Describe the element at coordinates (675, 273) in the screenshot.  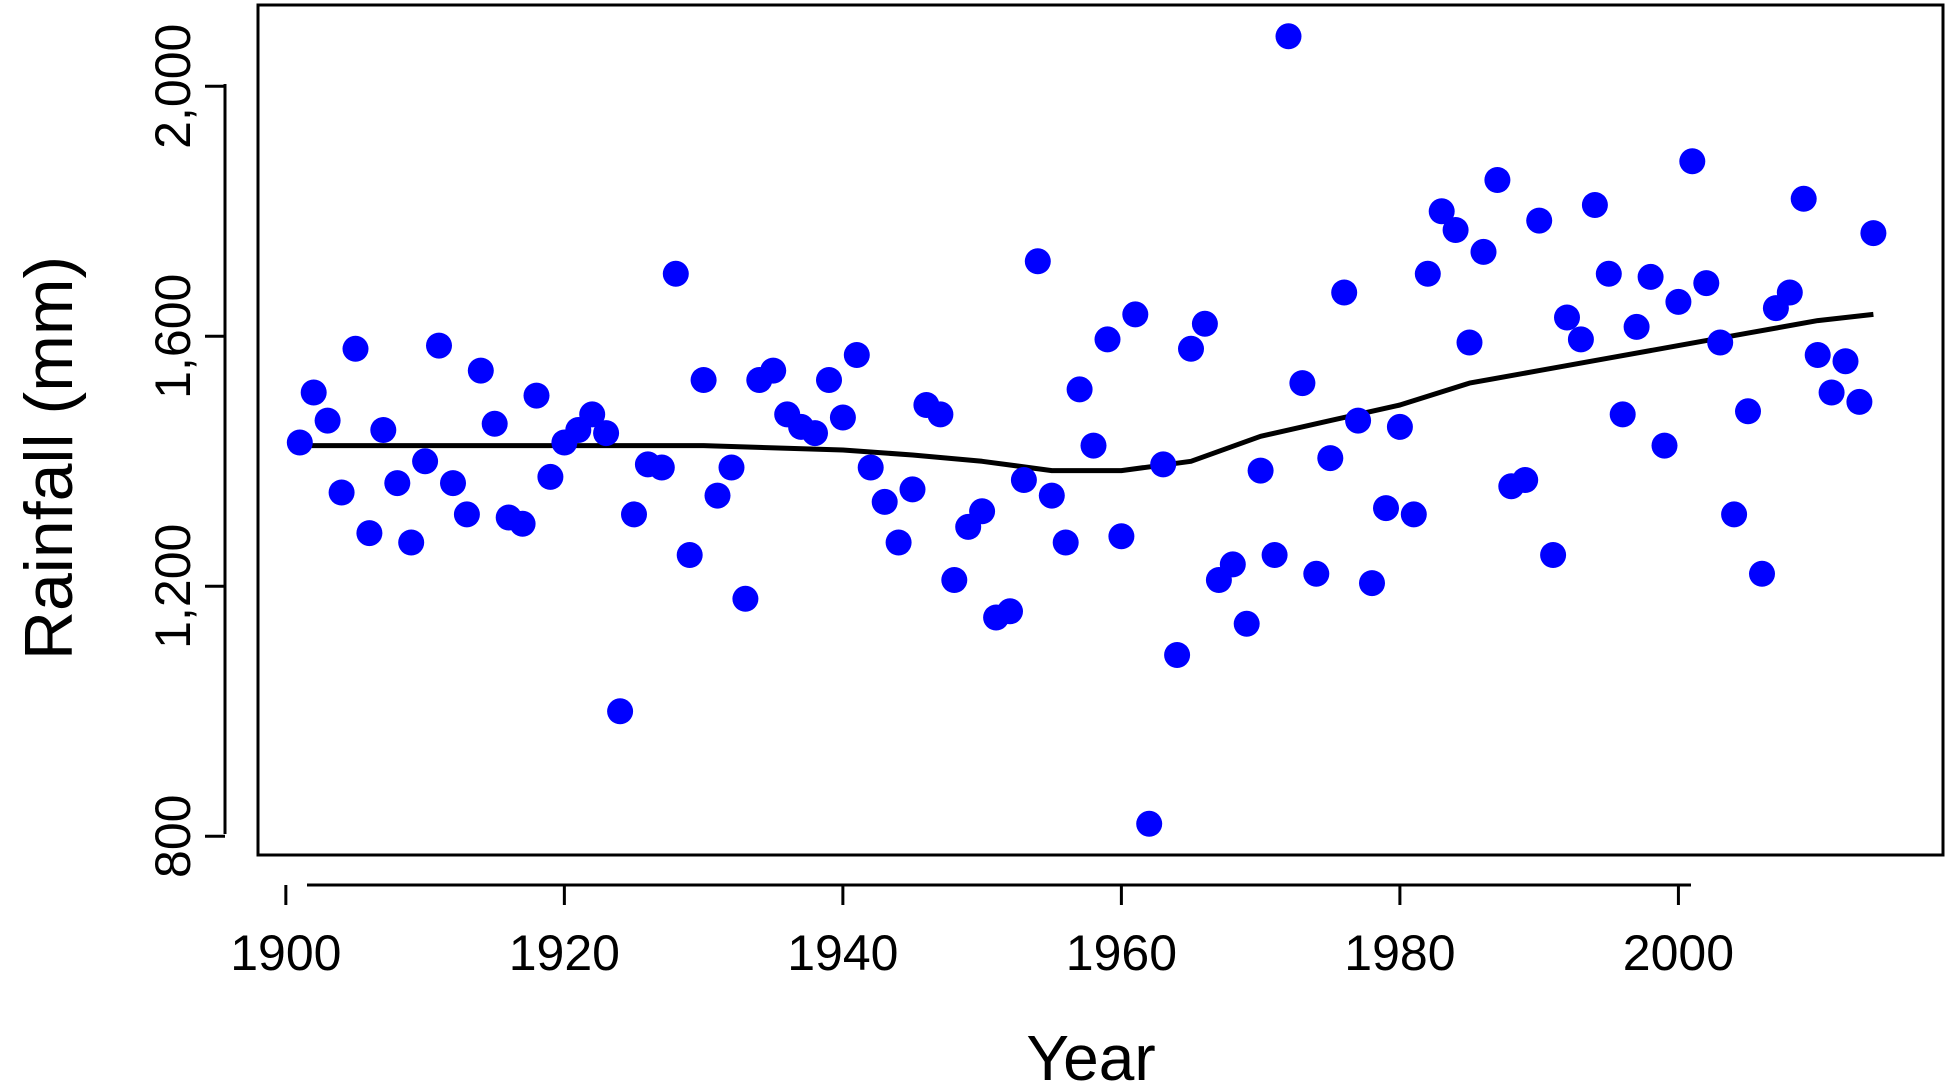
I see `data-point-1928` at that location.